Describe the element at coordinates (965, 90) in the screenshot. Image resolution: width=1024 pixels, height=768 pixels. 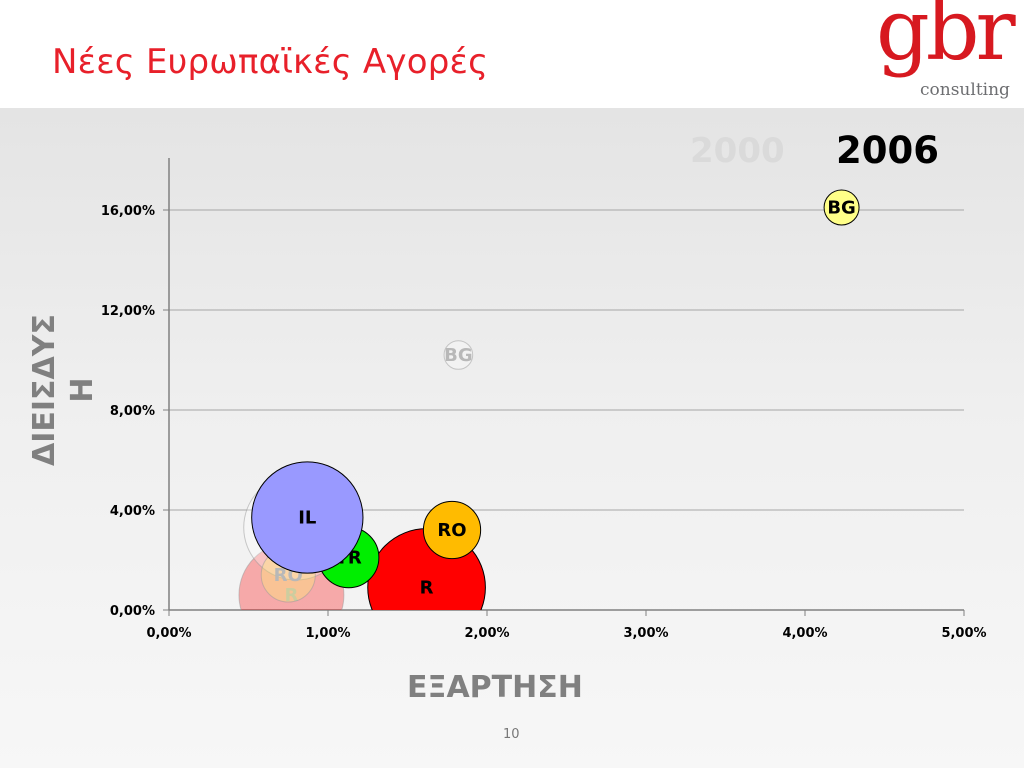
I see `logo-subtitle: consulting` at that location.